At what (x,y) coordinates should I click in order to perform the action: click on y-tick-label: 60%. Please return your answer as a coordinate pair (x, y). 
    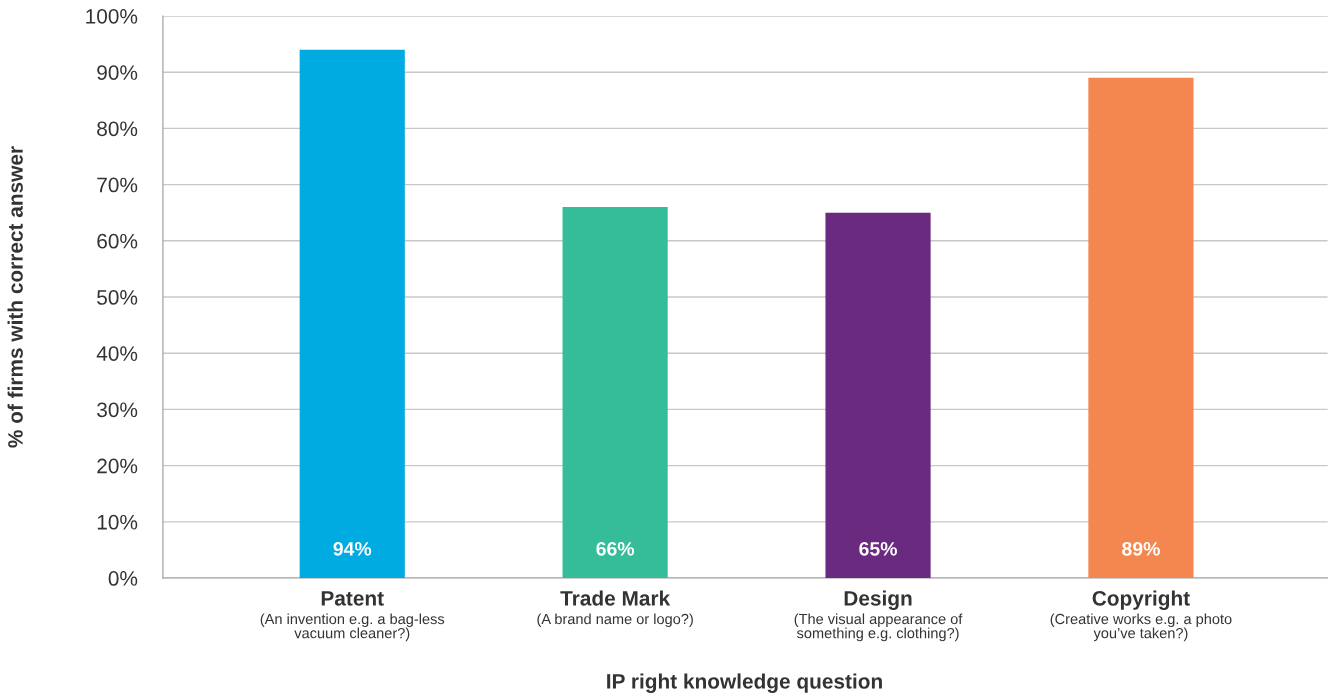
    Looking at the image, I should click on (117, 241).